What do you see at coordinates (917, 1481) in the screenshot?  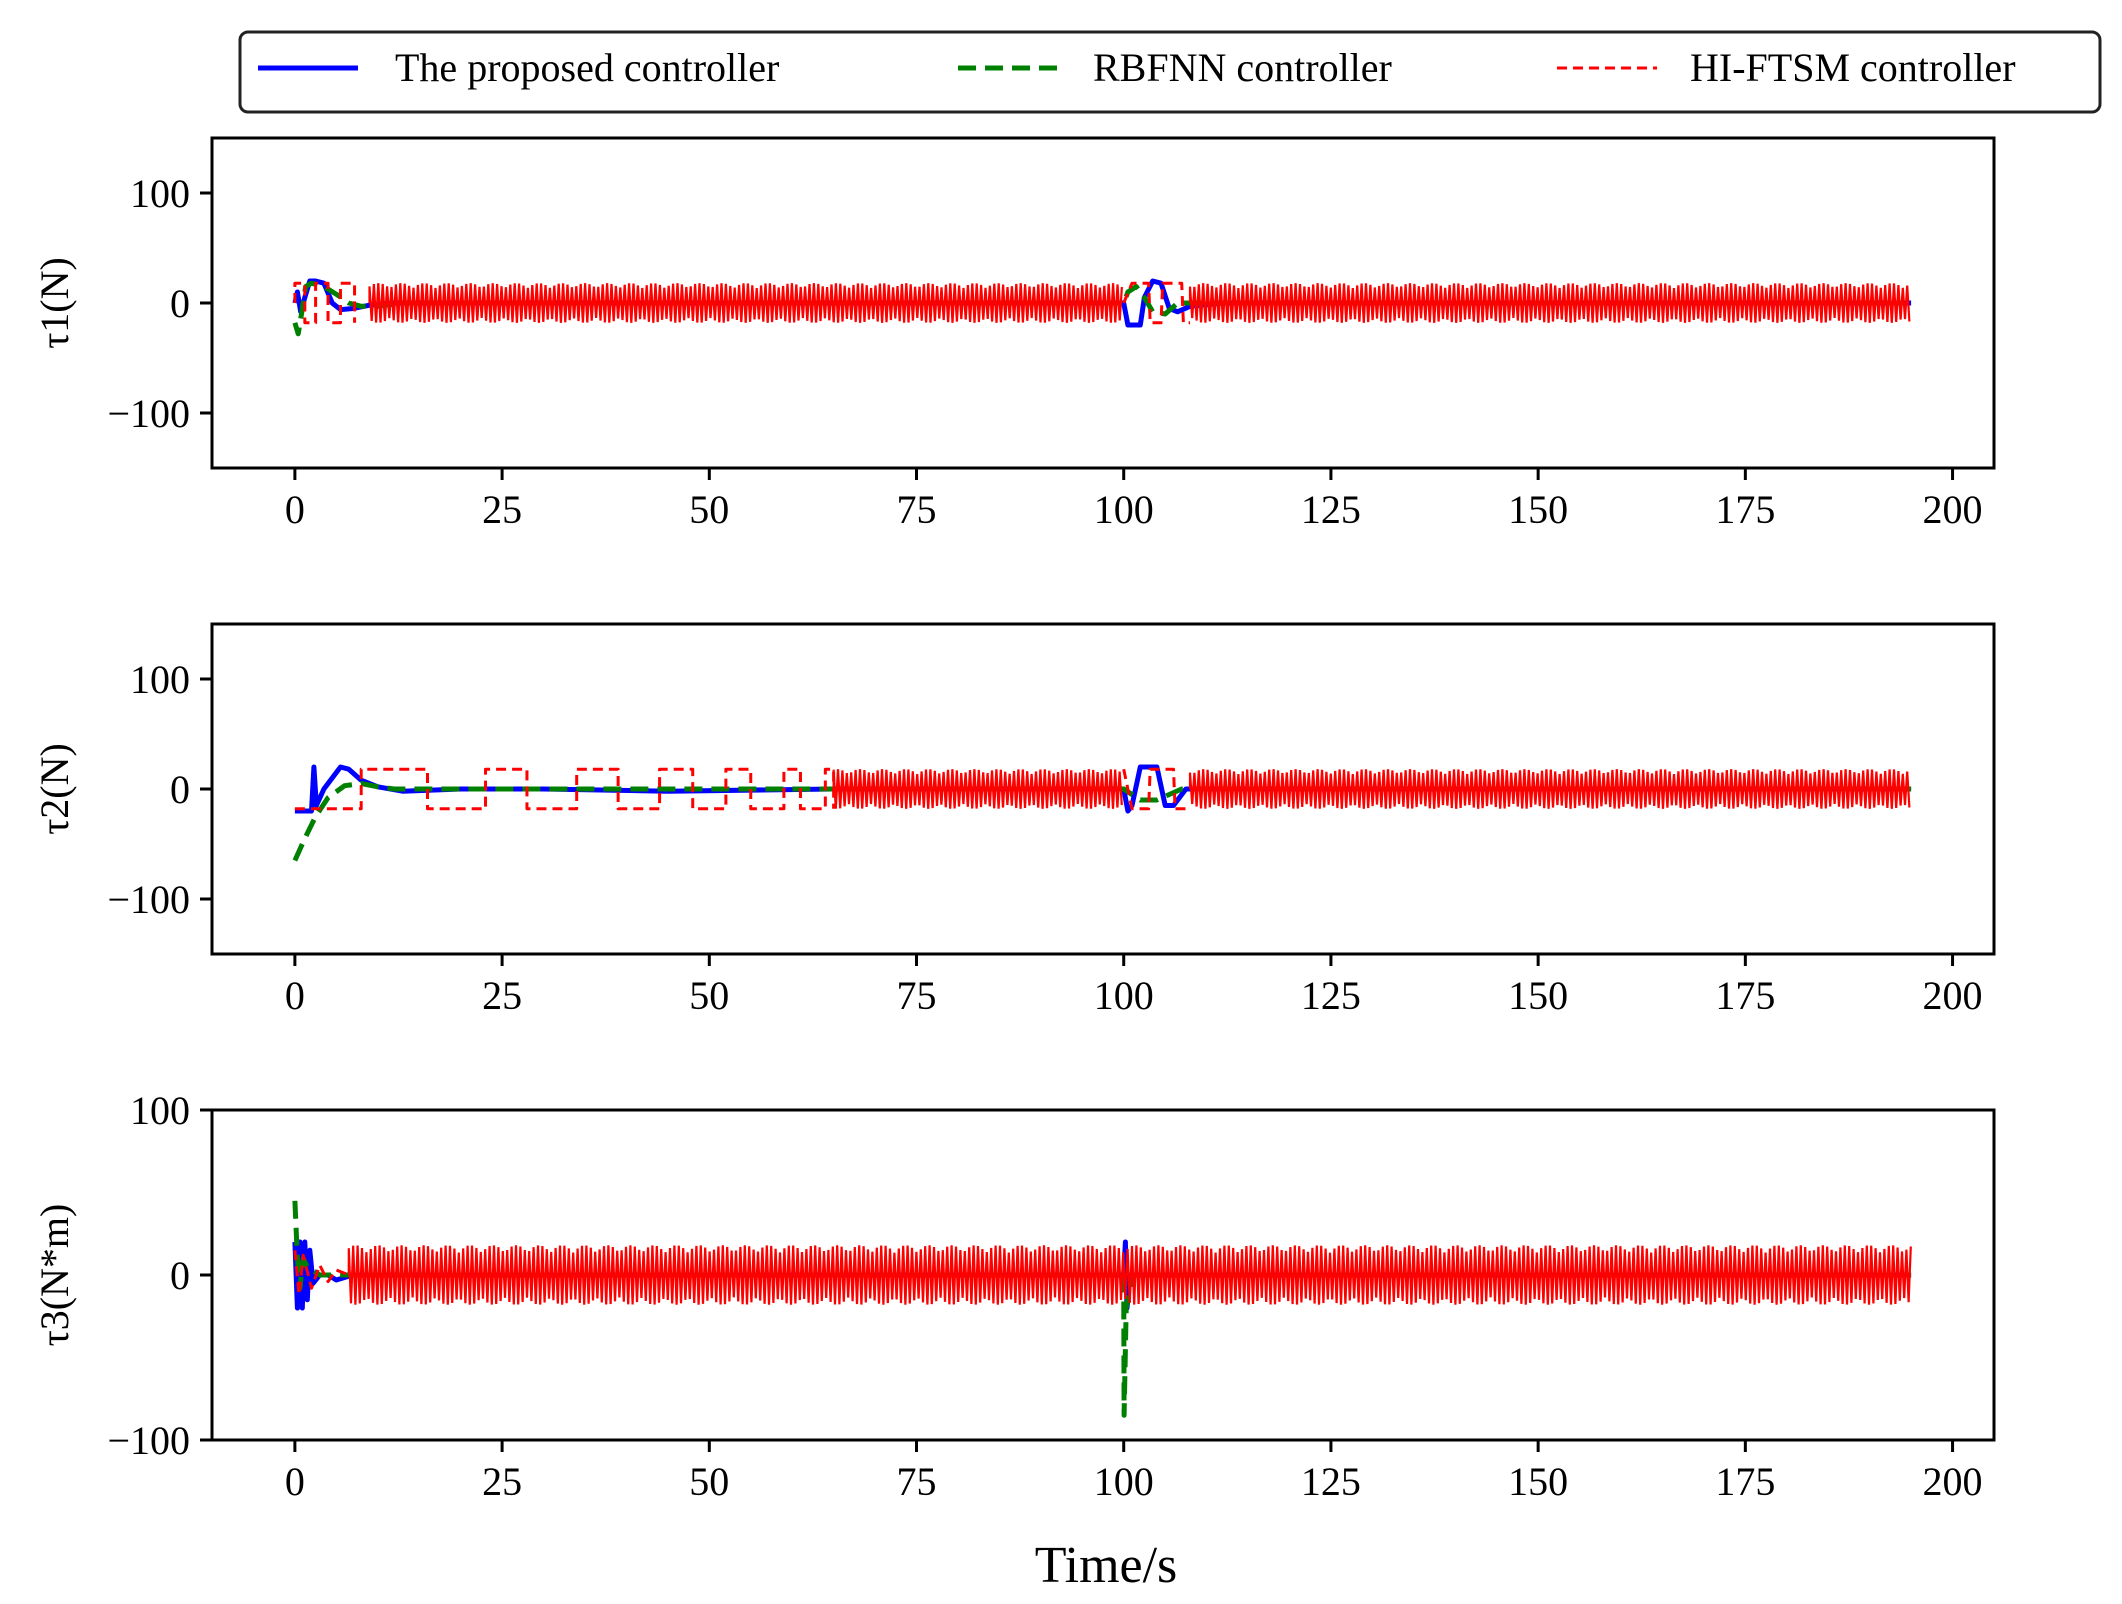 I see `tau3-xtick-label-75: 75` at bounding box center [917, 1481].